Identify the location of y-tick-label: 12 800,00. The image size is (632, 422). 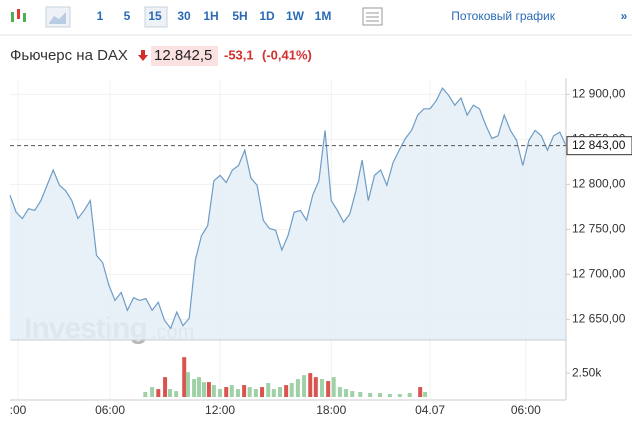
(599, 184).